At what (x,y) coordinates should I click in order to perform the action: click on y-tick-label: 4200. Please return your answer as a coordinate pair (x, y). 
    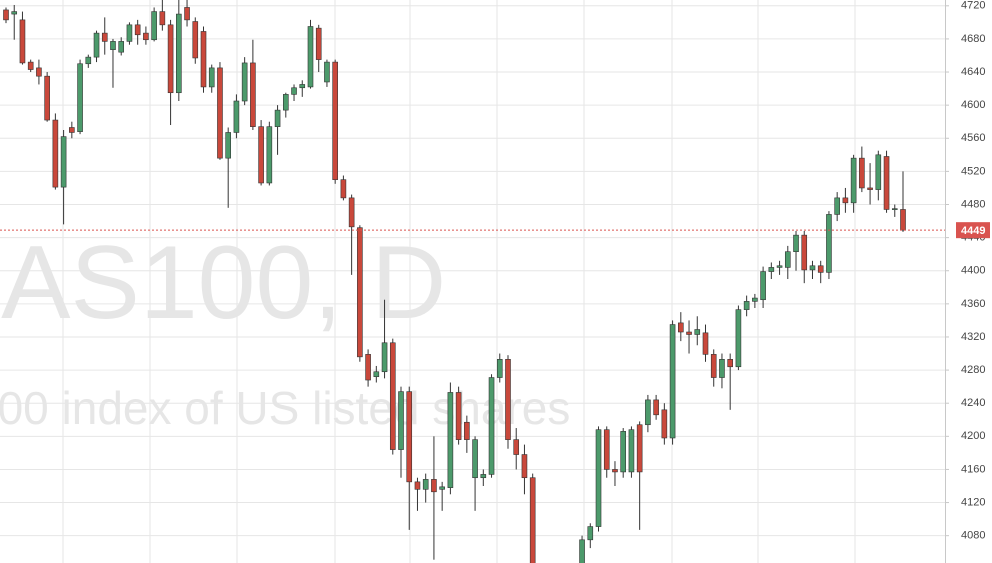
    Looking at the image, I should click on (973, 436).